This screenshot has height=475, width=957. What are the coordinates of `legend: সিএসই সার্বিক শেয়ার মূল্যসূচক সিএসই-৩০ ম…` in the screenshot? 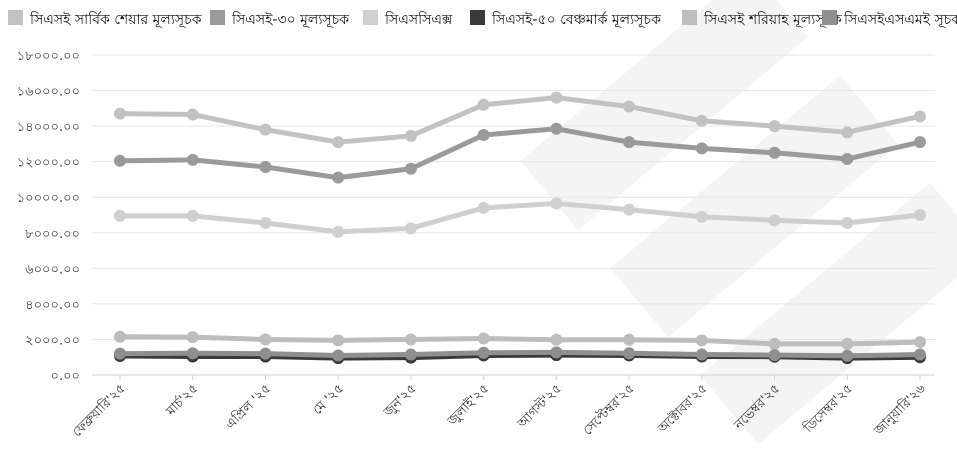 It's located at (482, 19).